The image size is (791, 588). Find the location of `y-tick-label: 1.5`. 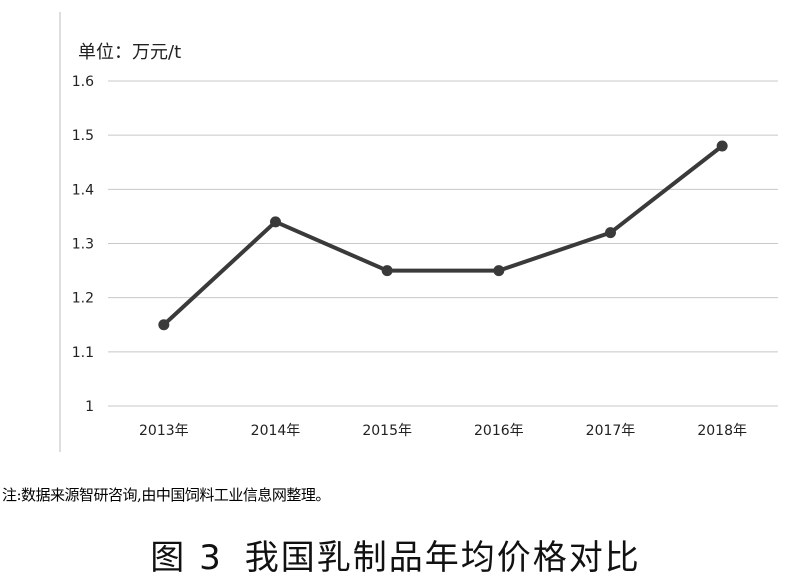

y-tick-label: 1.5 is located at coordinates (83, 136).